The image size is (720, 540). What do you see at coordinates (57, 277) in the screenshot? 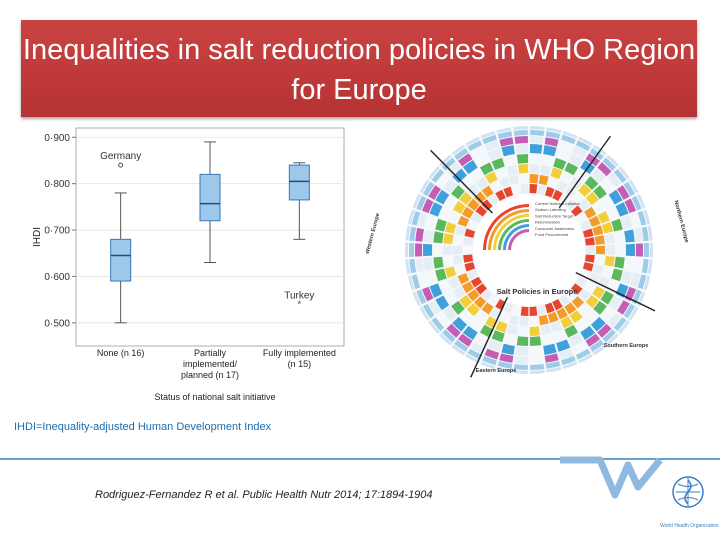
I see `y-tick-label: 0·600` at bounding box center [57, 277].